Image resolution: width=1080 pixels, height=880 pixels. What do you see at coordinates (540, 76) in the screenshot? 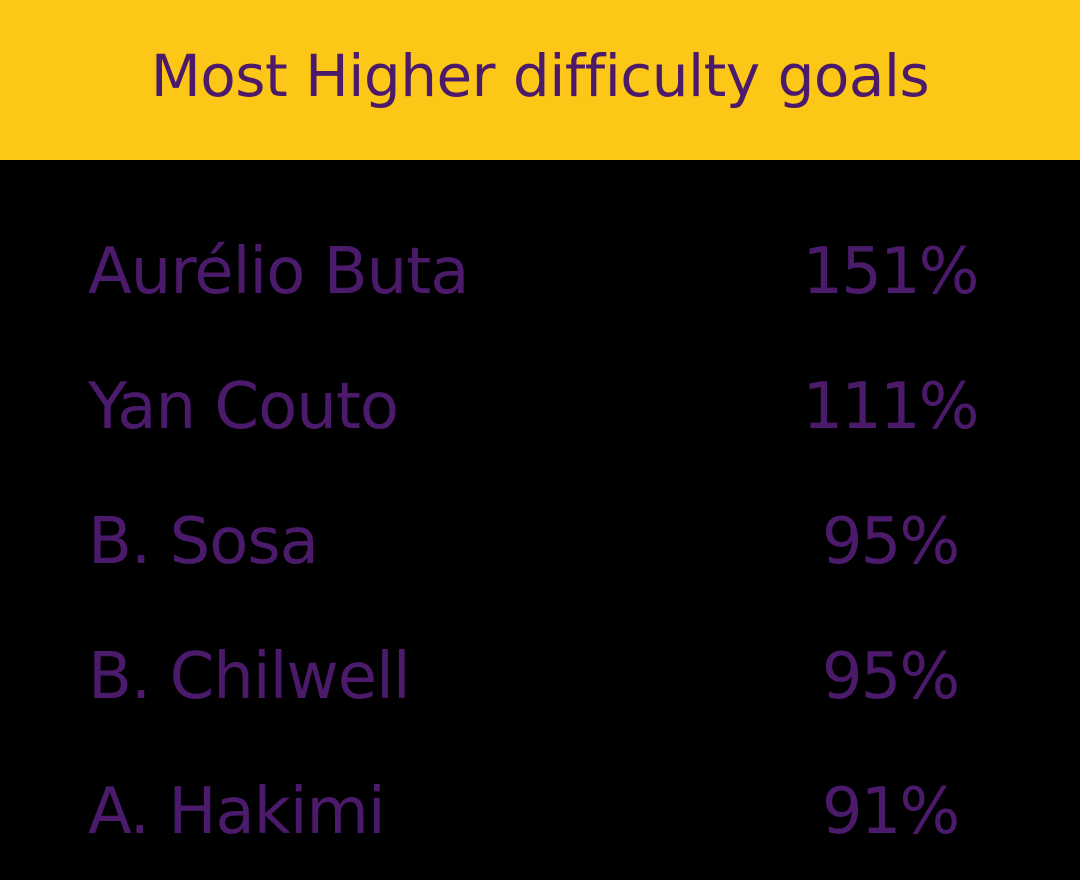
I see `chart-title: Most Higher difficulty goals` at bounding box center [540, 76].